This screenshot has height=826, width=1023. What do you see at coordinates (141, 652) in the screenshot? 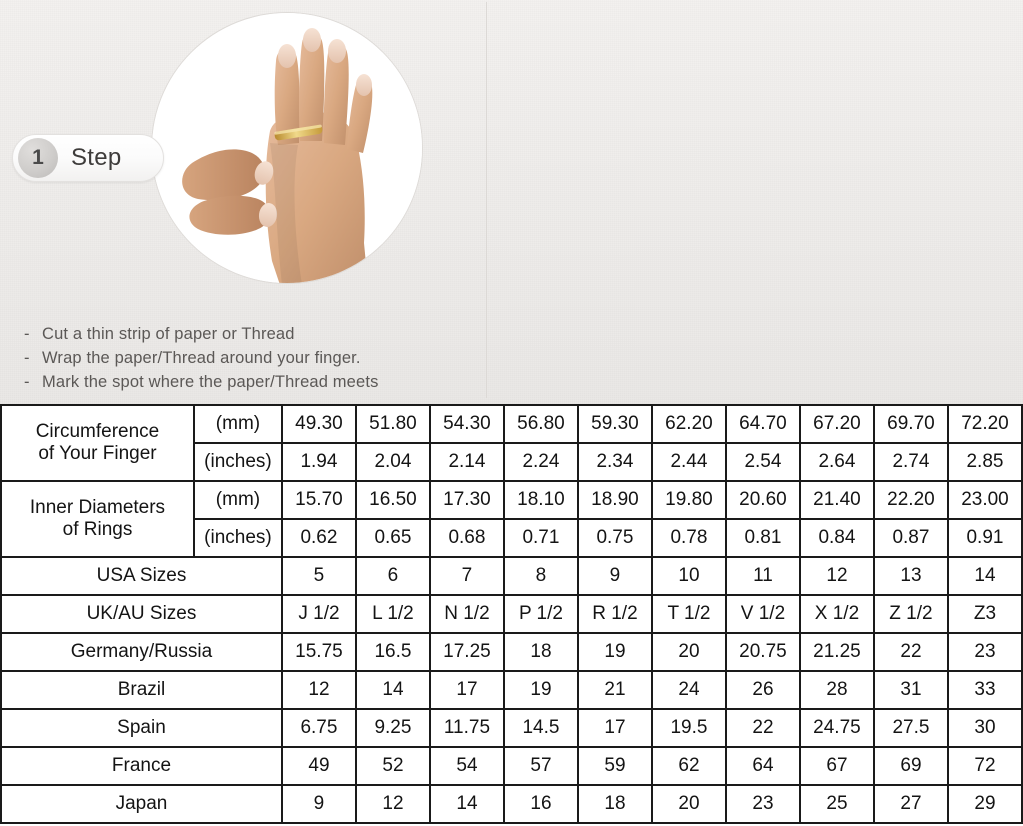
I see `row-label: Germany/Russia` at bounding box center [141, 652].